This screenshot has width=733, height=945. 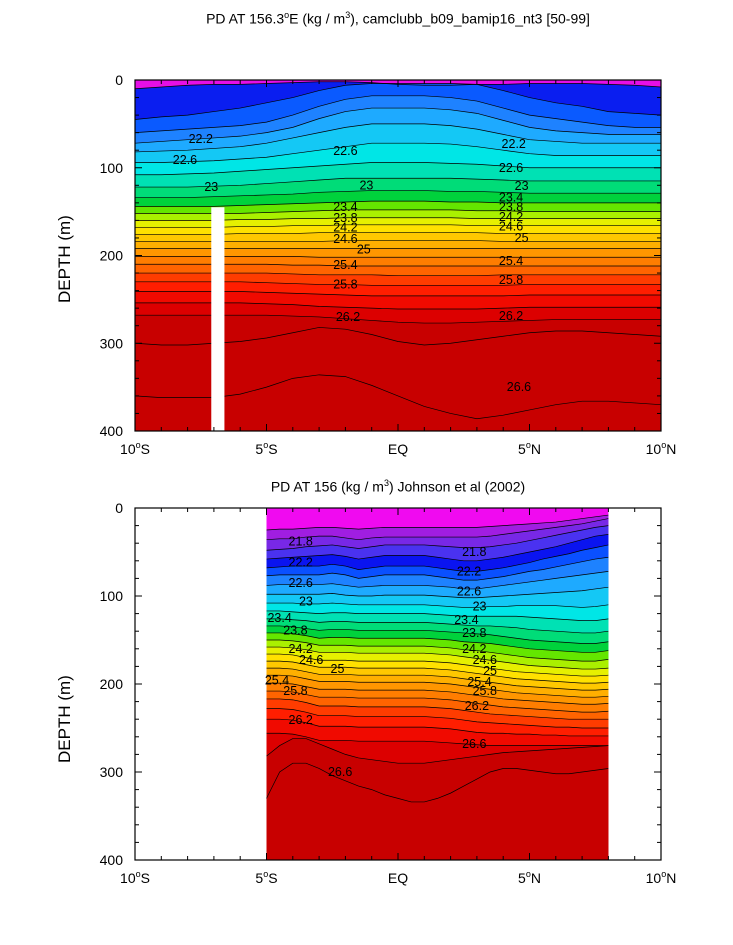 What do you see at coordinates (398, 449) in the screenshot?
I see `x-tick-label: EQ` at bounding box center [398, 449].